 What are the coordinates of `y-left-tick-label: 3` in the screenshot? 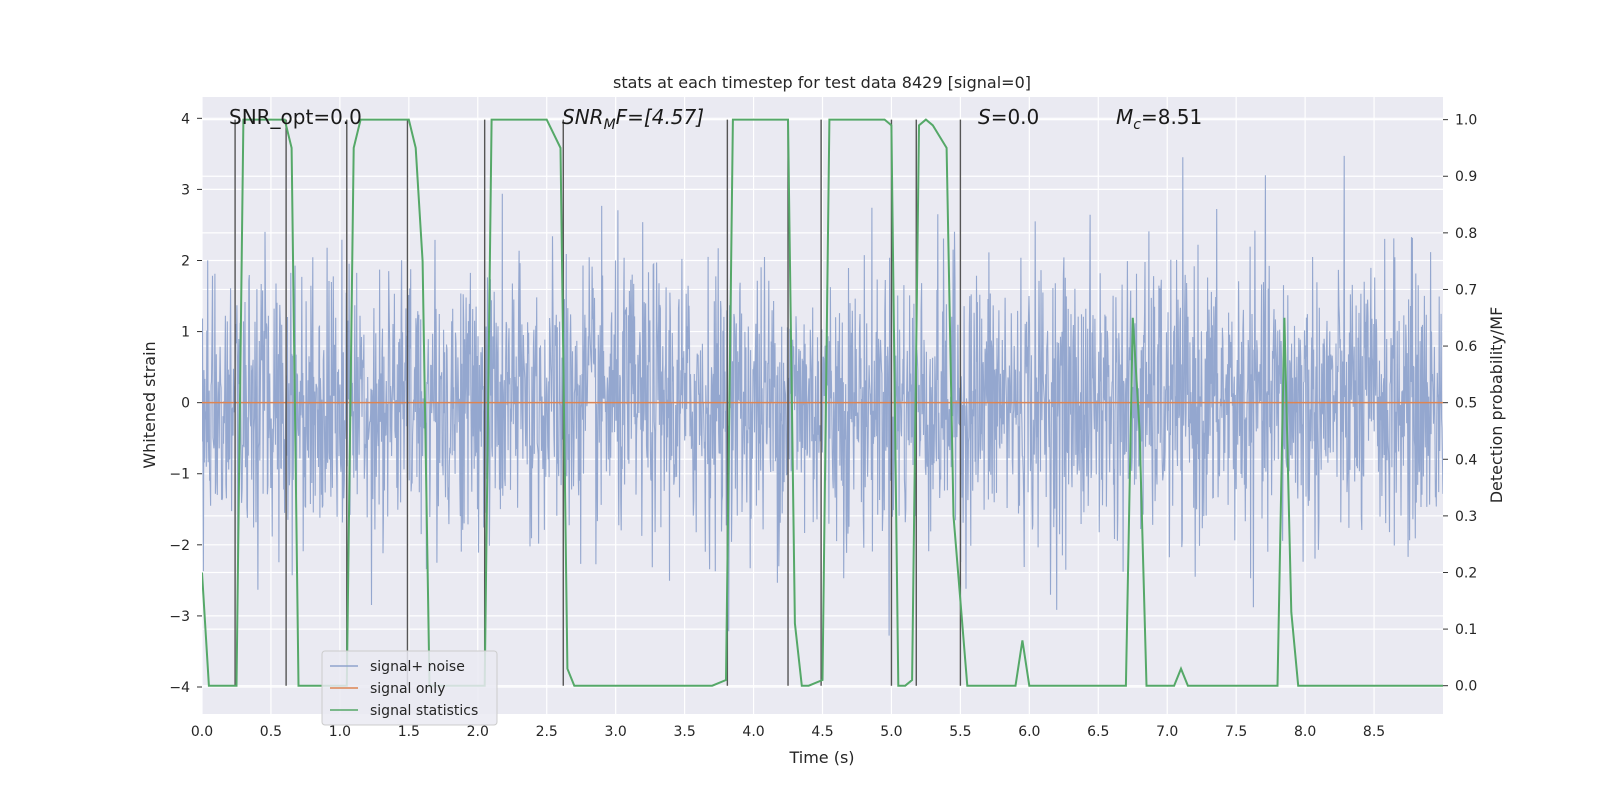 It's located at (185, 190).